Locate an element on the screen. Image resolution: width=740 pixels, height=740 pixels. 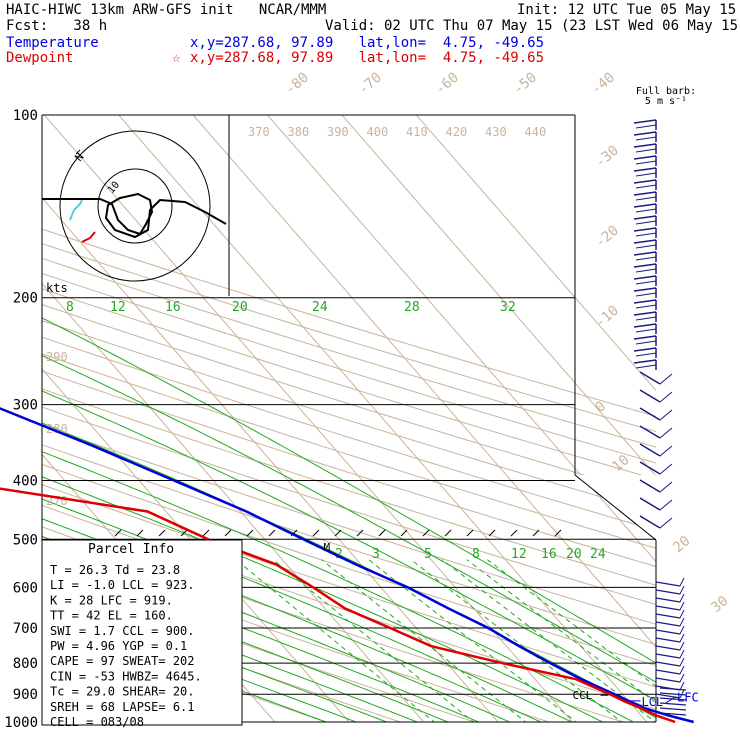
theta-label: 390 is located at coordinates (338, 132).